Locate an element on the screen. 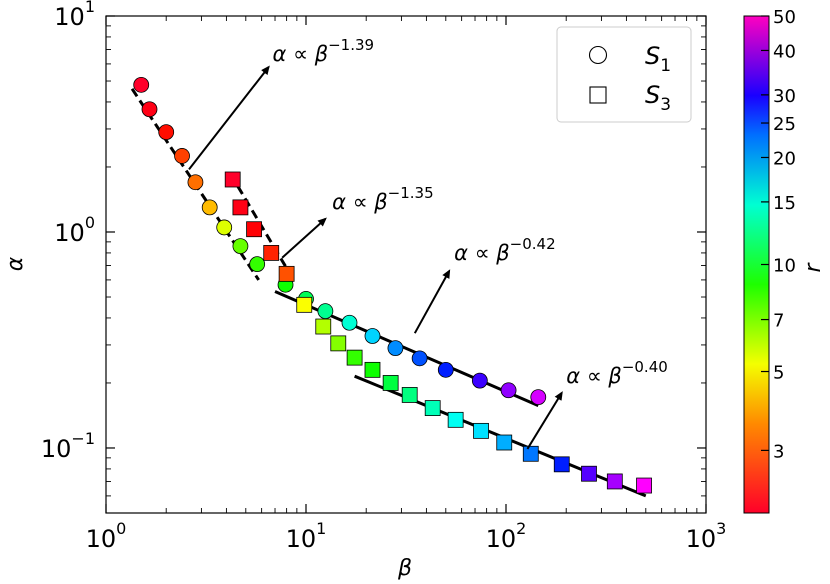 Image resolution: width=830 pixels, height=584 pixels. y-axis-label: α is located at coordinates (15, 263).